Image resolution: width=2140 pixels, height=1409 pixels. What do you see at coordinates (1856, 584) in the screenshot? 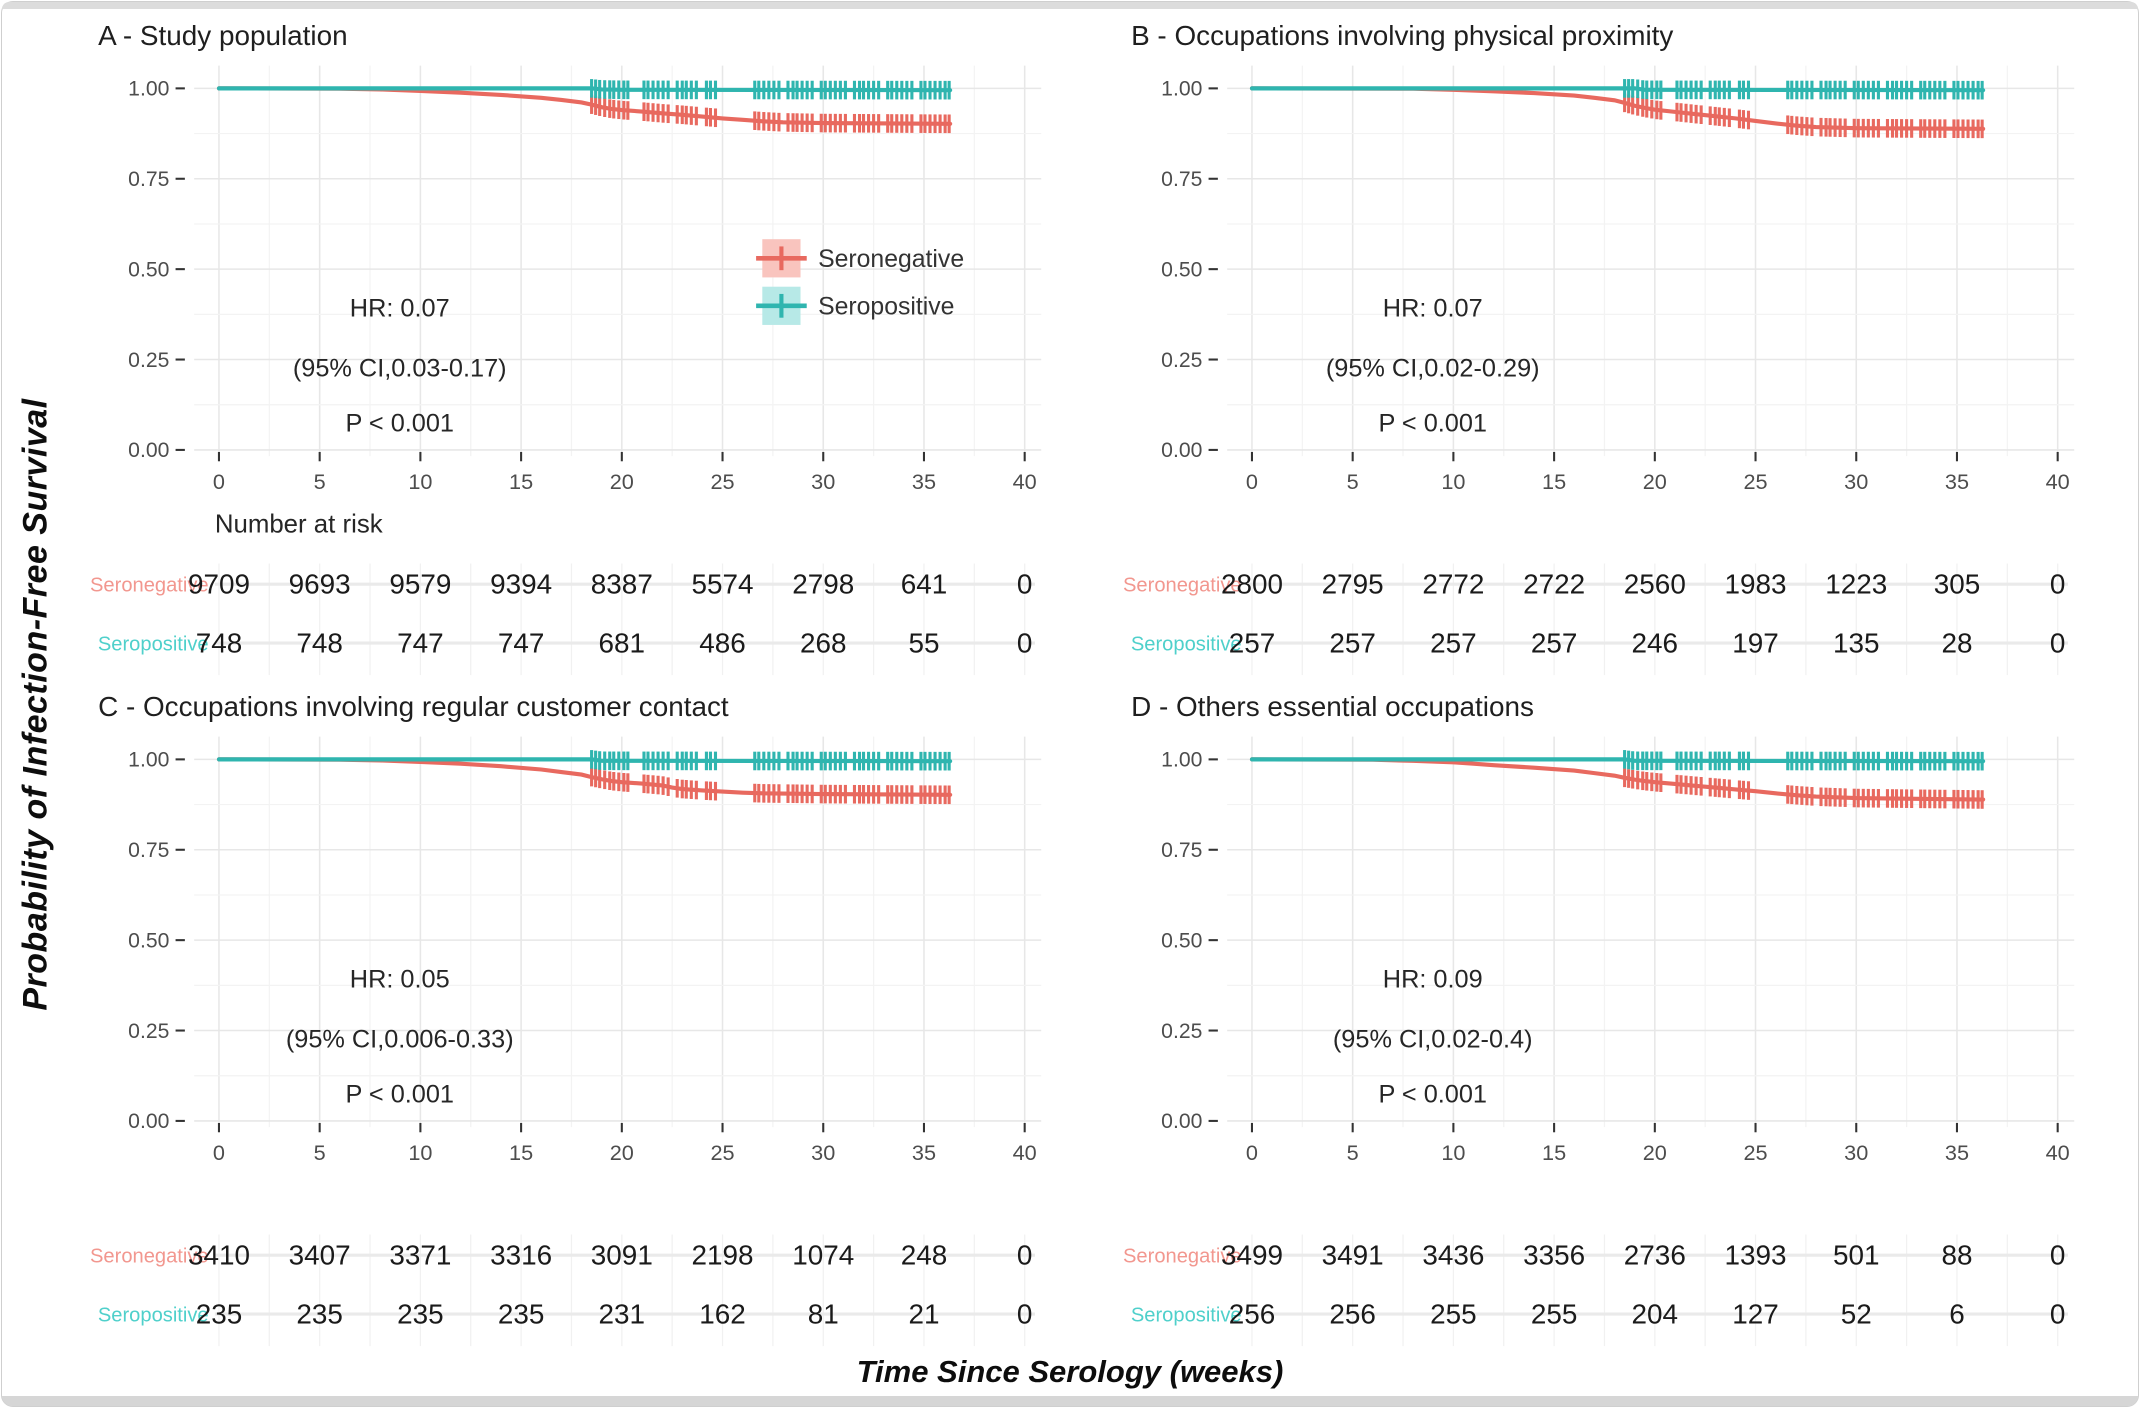
I see `risk-count: 1223` at bounding box center [1856, 584].